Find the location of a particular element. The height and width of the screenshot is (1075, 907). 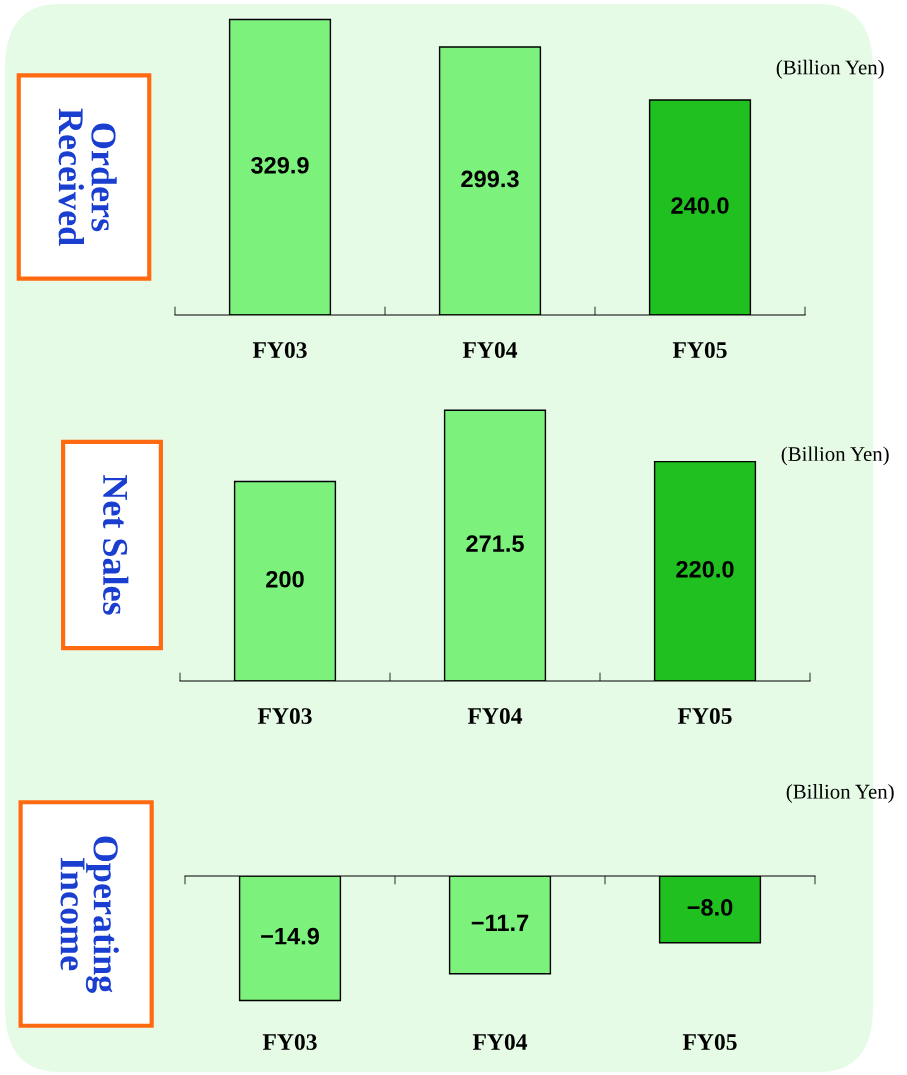

data-label: 329.9 is located at coordinates (280, 165).